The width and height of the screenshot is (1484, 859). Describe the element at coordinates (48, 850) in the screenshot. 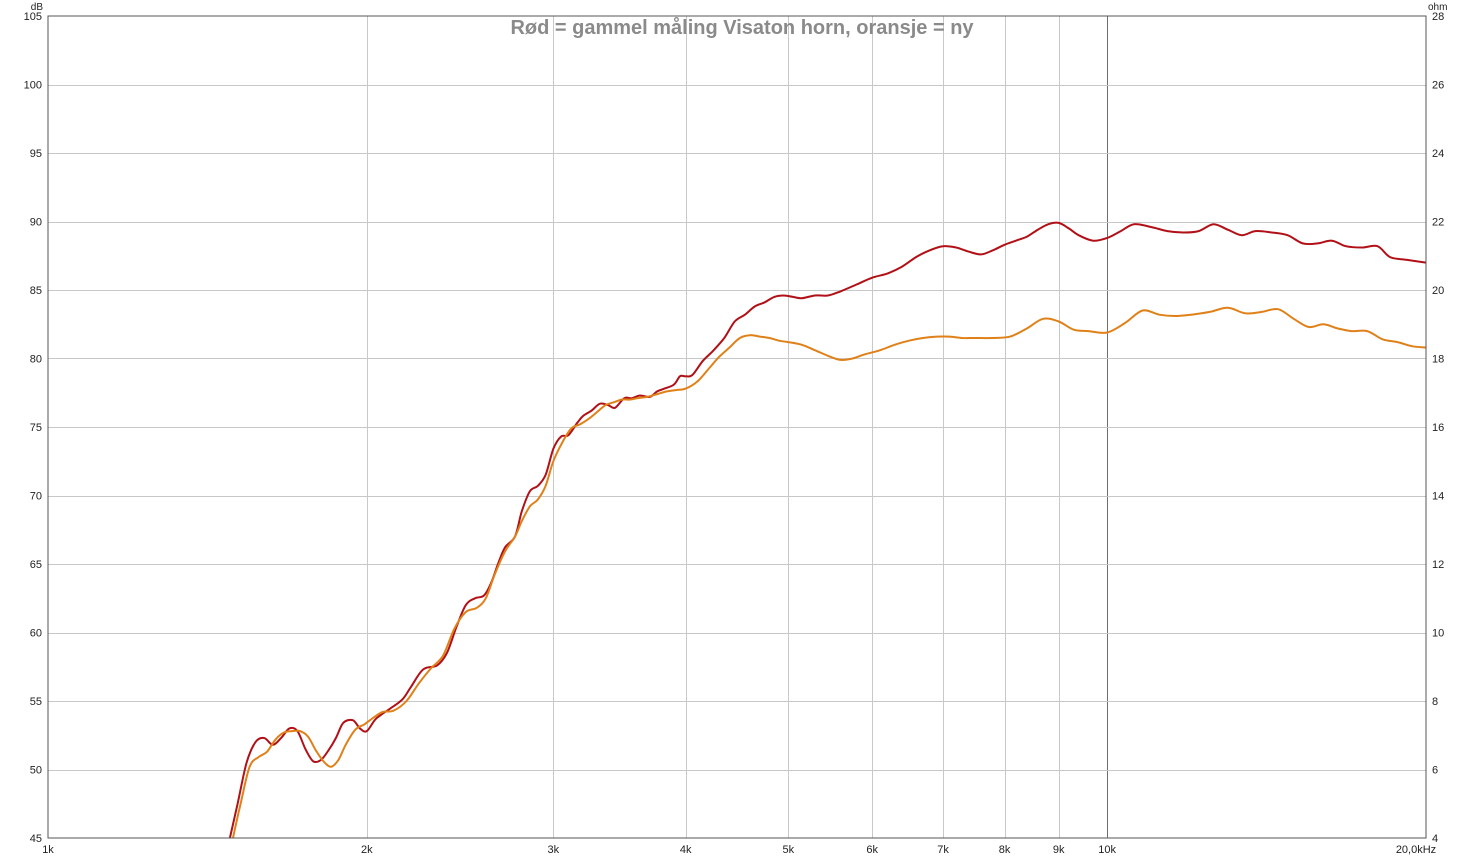

I see `x-tick-label: 1k` at that location.